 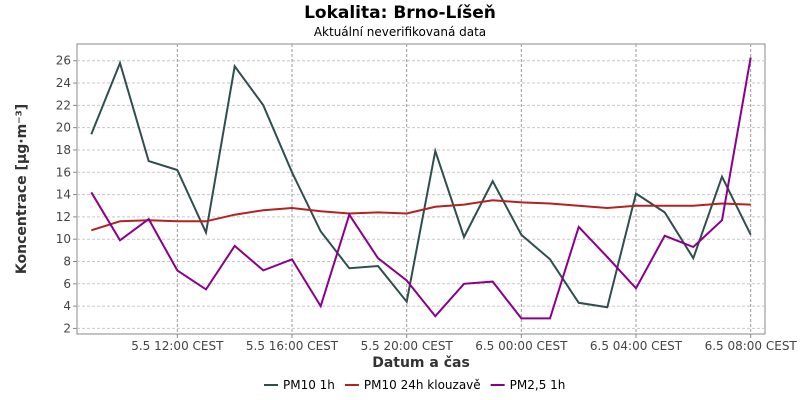 What do you see at coordinates (63, 172) in the screenshot?
I see `y-tick-label: 16` at bounding box center [63, 172].